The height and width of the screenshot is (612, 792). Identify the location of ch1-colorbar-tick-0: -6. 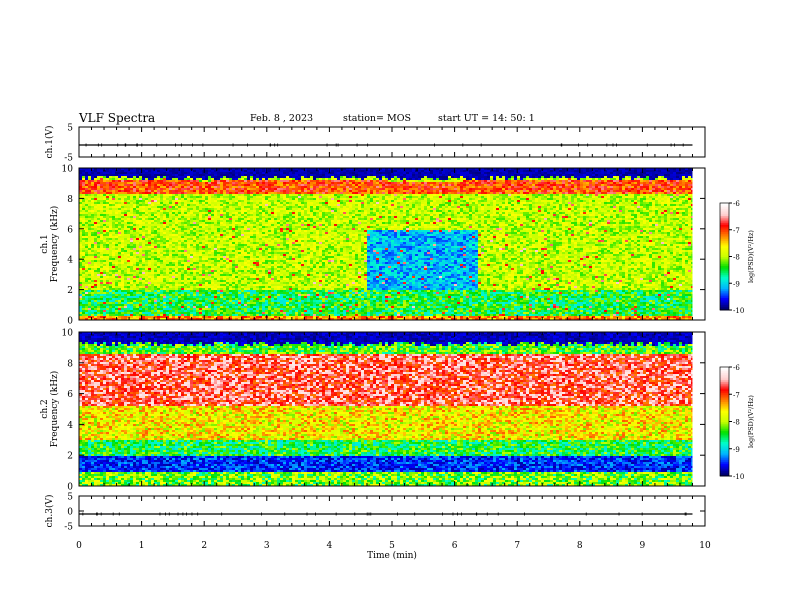
(736, 204).